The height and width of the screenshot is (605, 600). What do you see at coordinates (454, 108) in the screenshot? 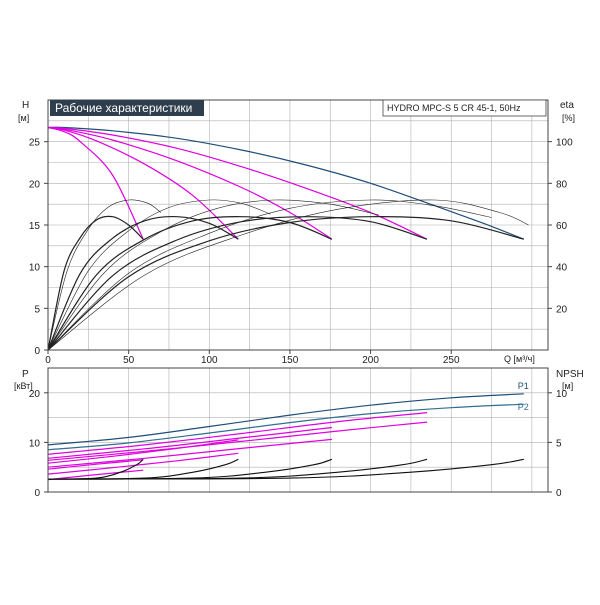
I see `model-label: HYDRO MPC-S 5 CR 45-1, 50Hz` at bounding box center [454, 108].